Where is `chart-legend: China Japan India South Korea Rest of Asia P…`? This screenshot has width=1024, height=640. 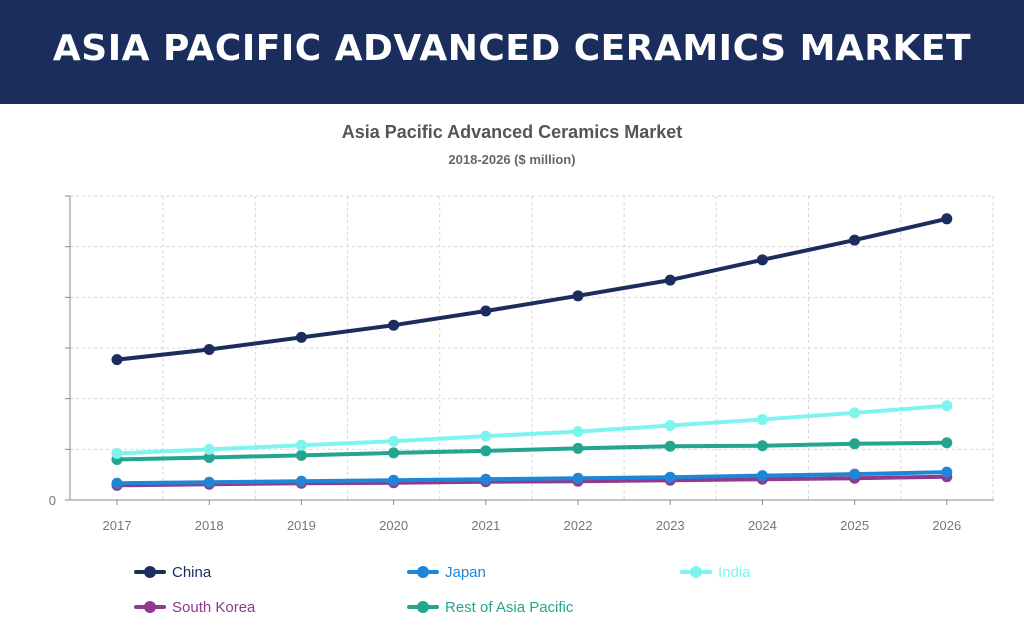
chart-legend: China Japan India South Korea Rest of Asia P… is located at coordinates (512, 595).